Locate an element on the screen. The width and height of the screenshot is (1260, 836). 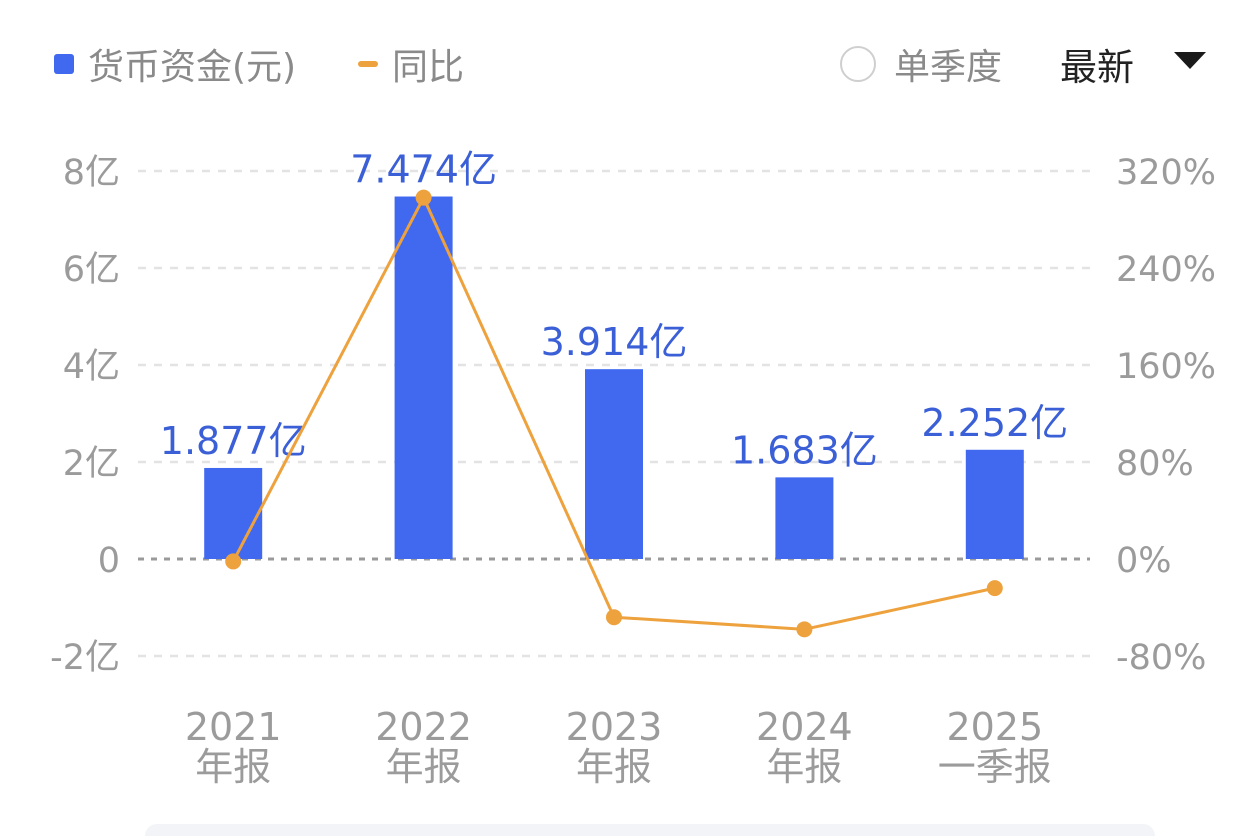
bar-value-label: 3.914亿 is located at coordinates (614, 342).